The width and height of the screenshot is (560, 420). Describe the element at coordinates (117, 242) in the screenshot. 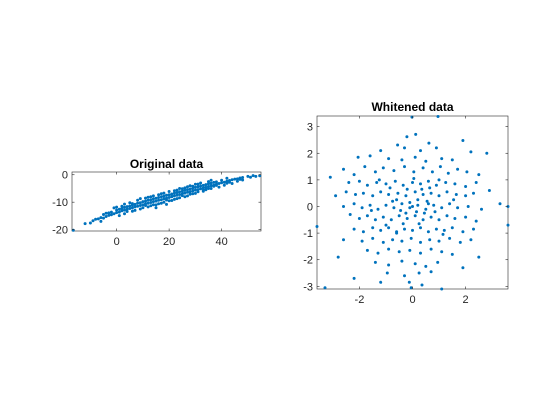

I see `original-data-x-tick-label: 0` at that location.